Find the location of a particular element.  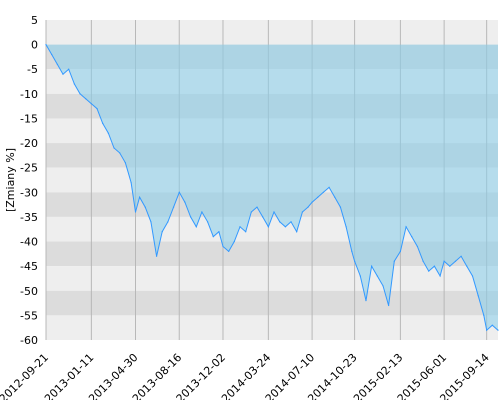

y-axis-ticks: 5 0 -5 -10 -15 -20 -25 -30 -35 -40 -45 -50 -55 -60 is located at coordinates (29, 180).